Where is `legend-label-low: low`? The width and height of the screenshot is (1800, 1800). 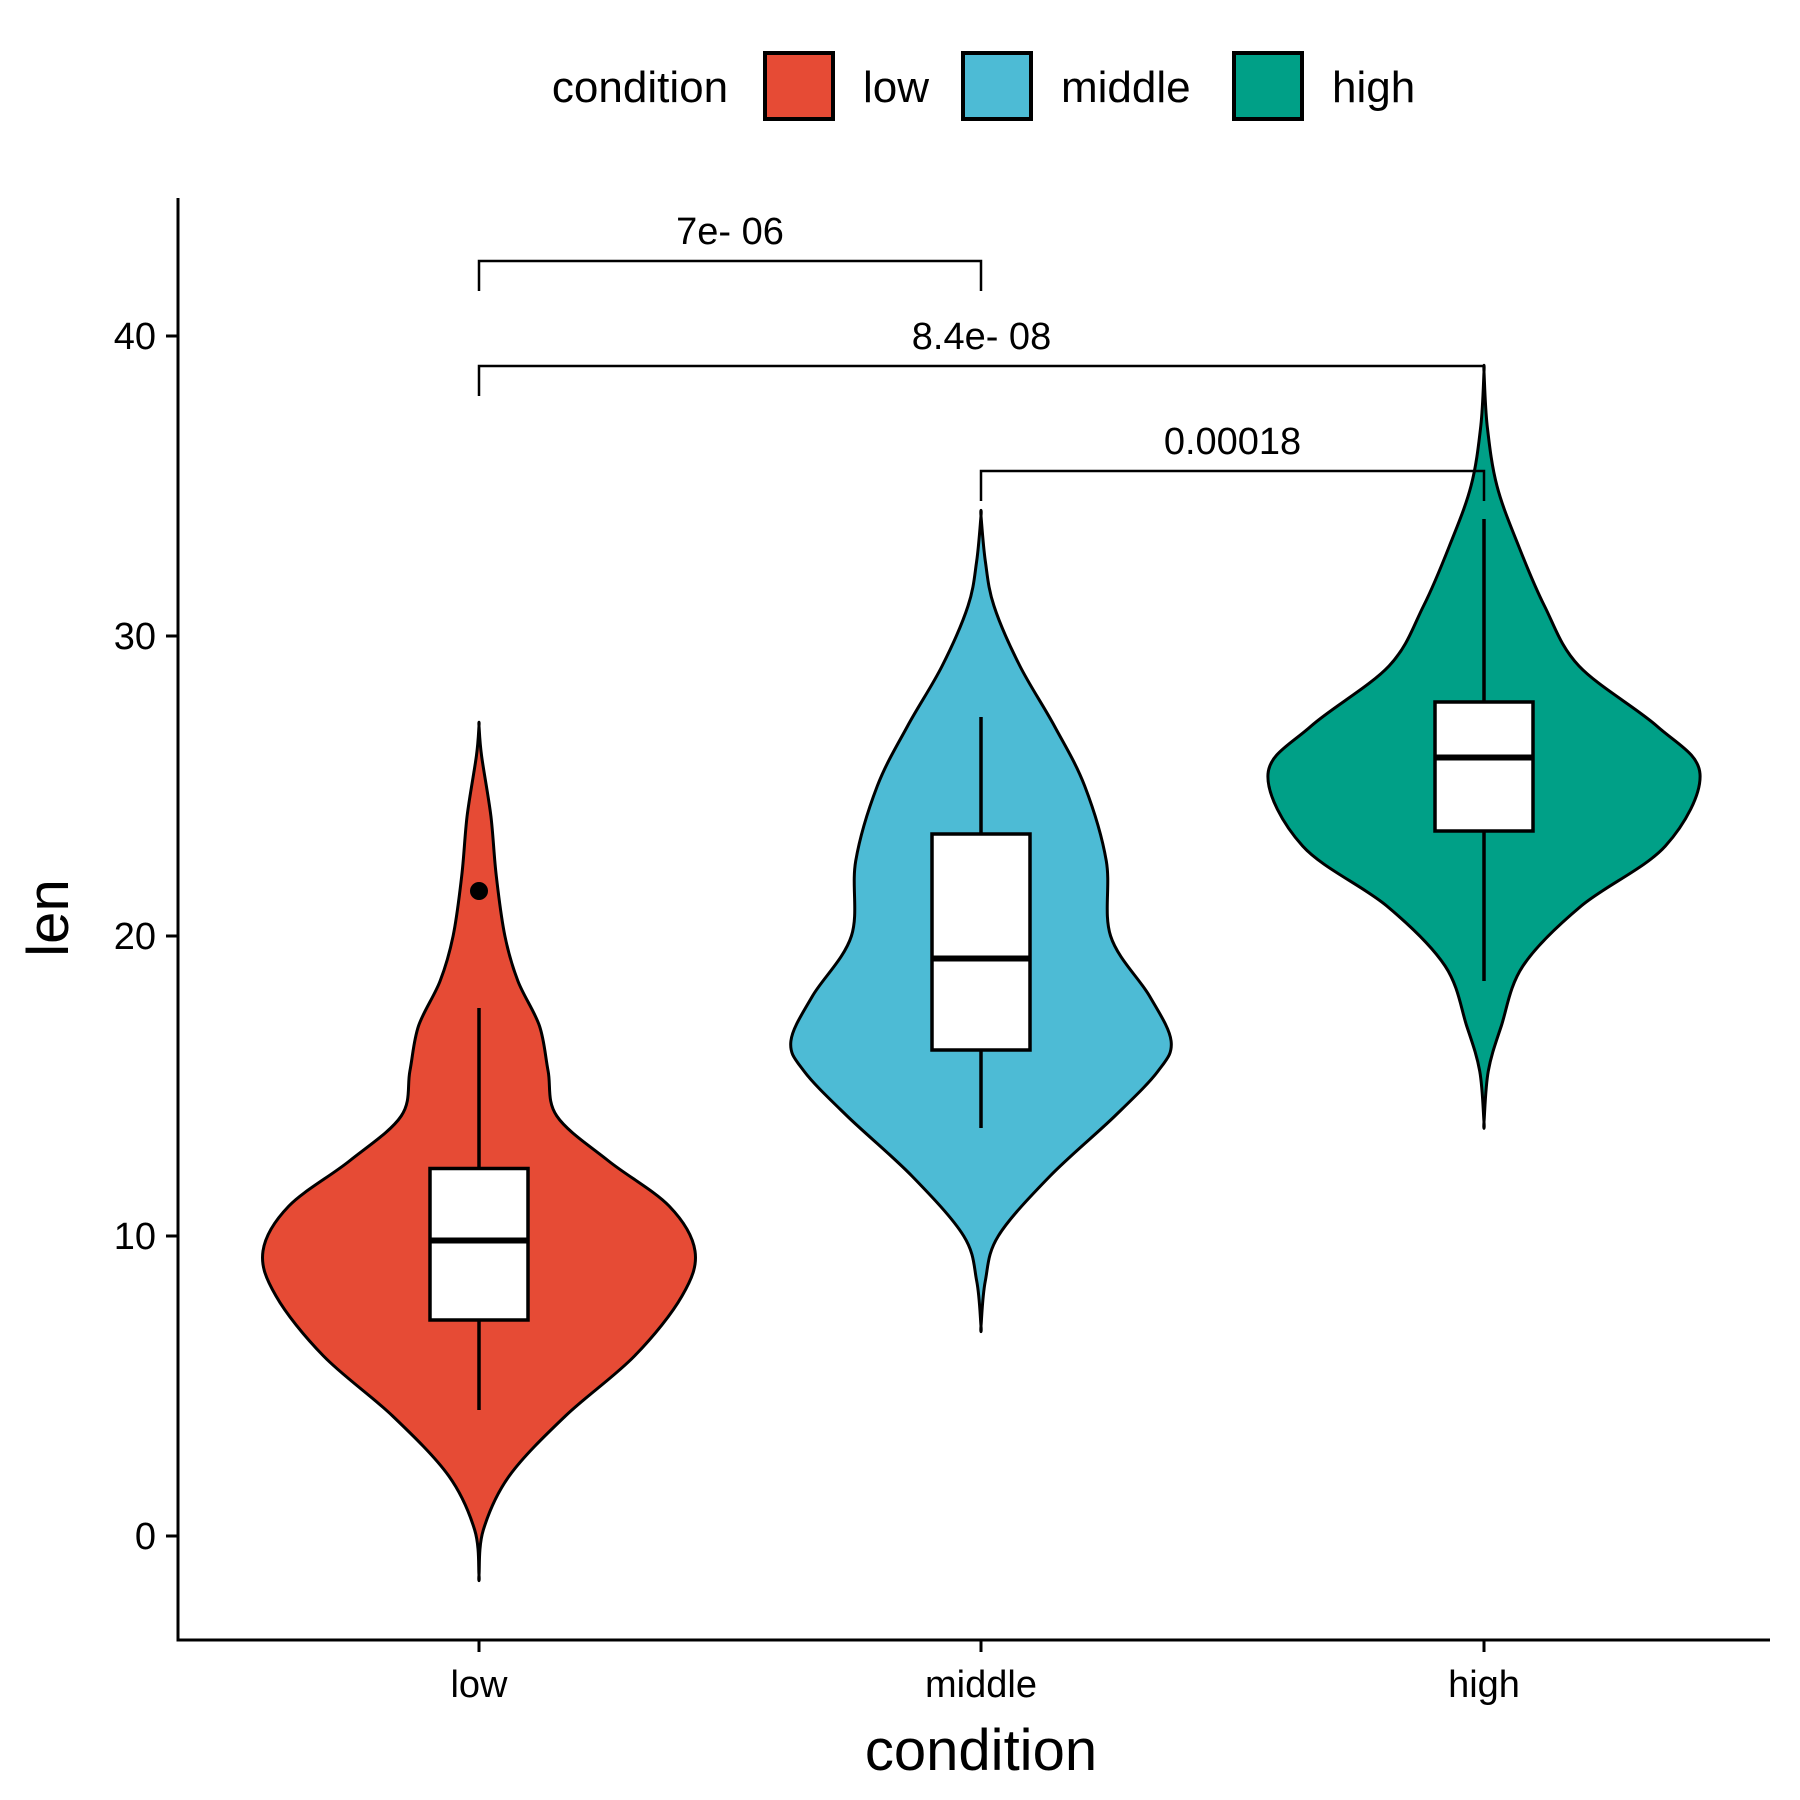 legend-label-low: low is located at coordinates (896, 87).